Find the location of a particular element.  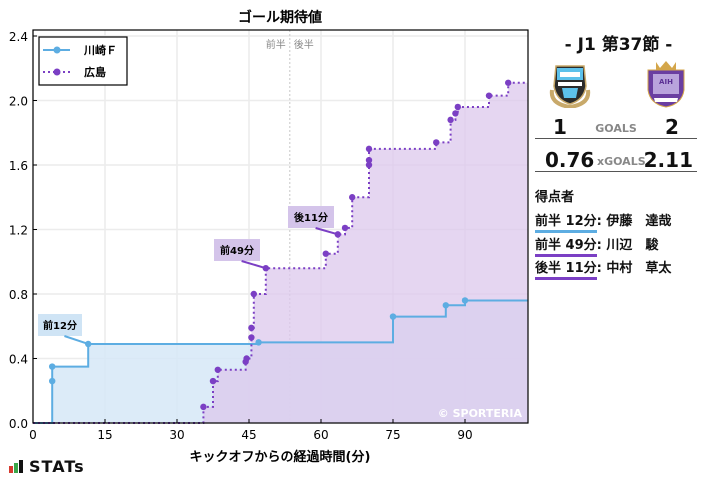

x-axis-label: キックオフからの経過時間(分) is located at coordinates (280, 457).